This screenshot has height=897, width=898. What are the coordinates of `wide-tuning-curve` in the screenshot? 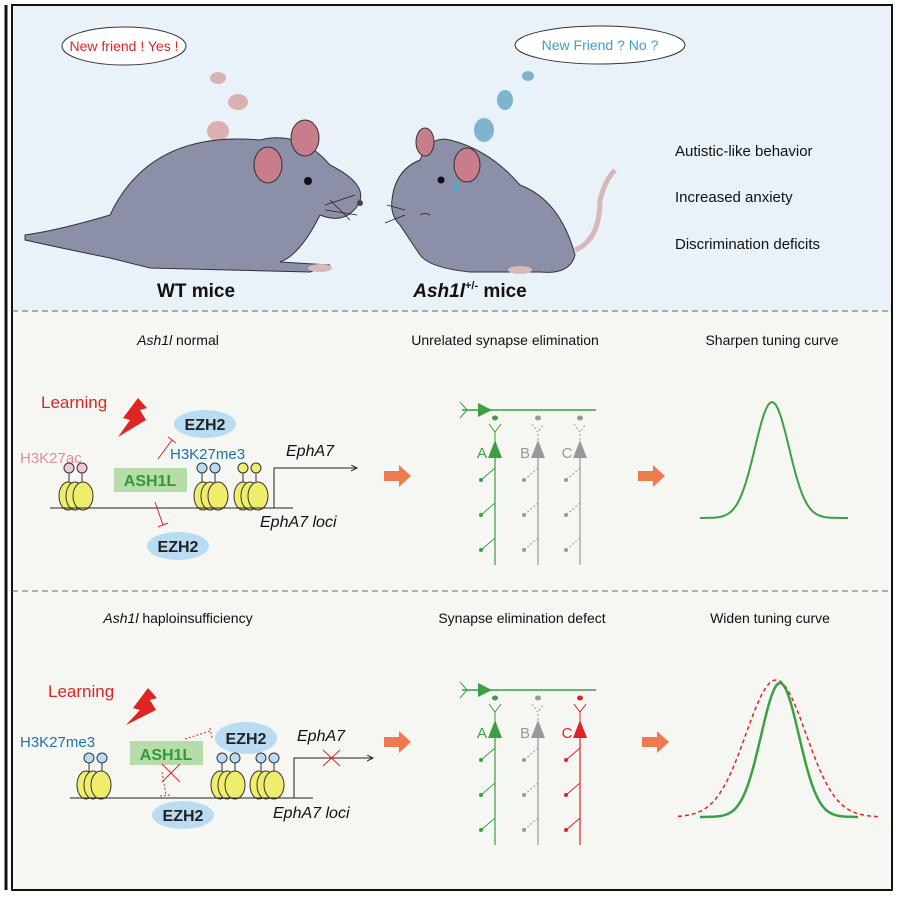 It's located at (779, 748).